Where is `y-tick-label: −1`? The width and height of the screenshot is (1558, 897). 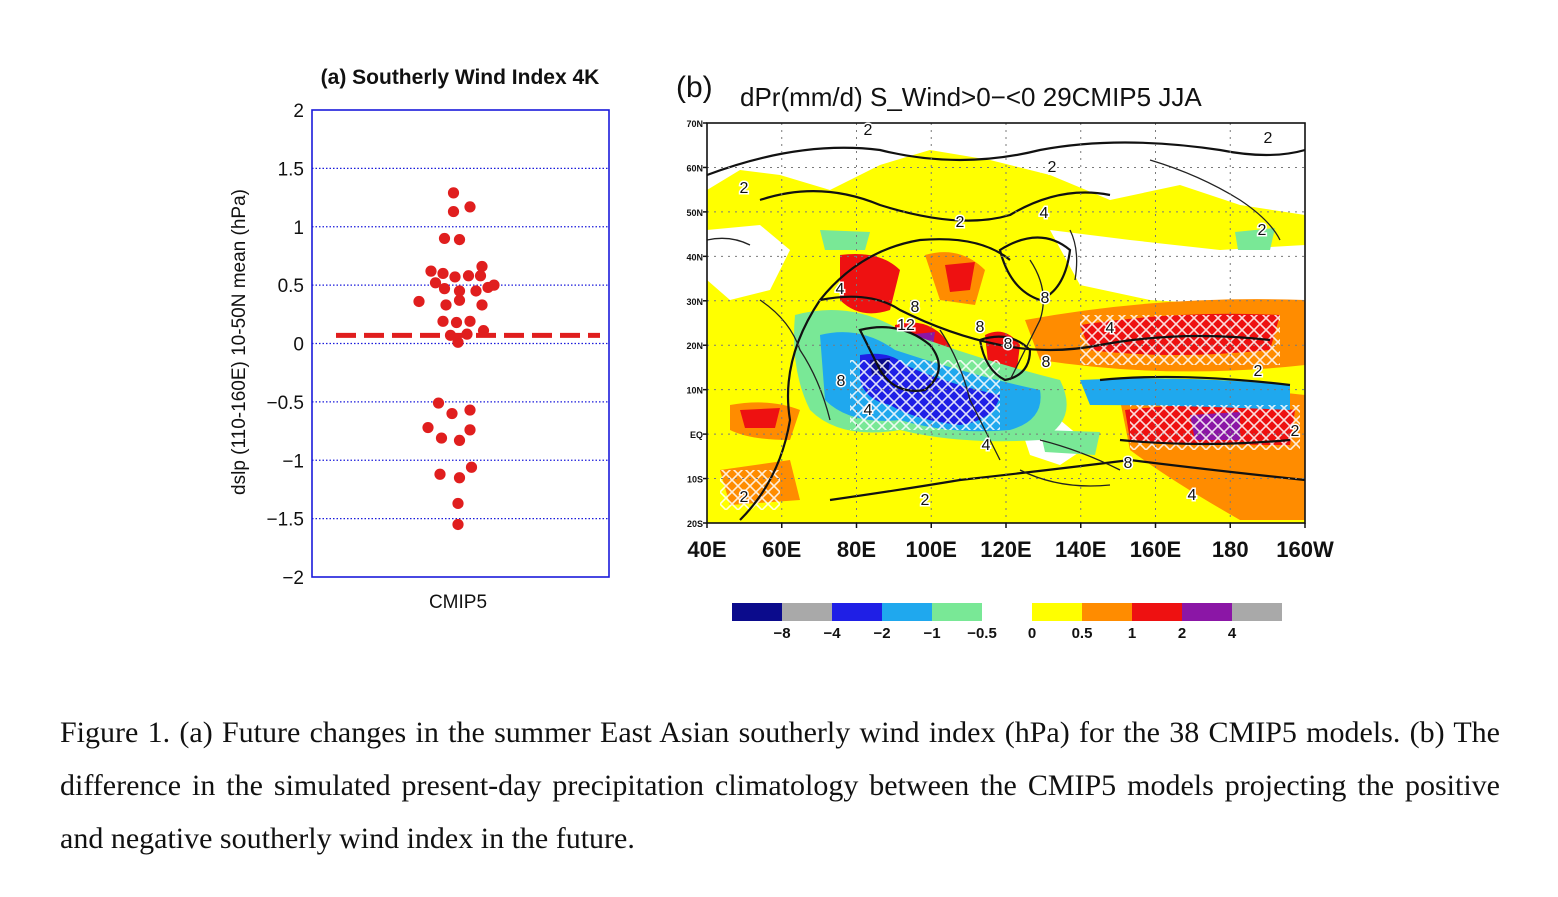 y-tick-label: −1 is located at coordinates (293, 461).